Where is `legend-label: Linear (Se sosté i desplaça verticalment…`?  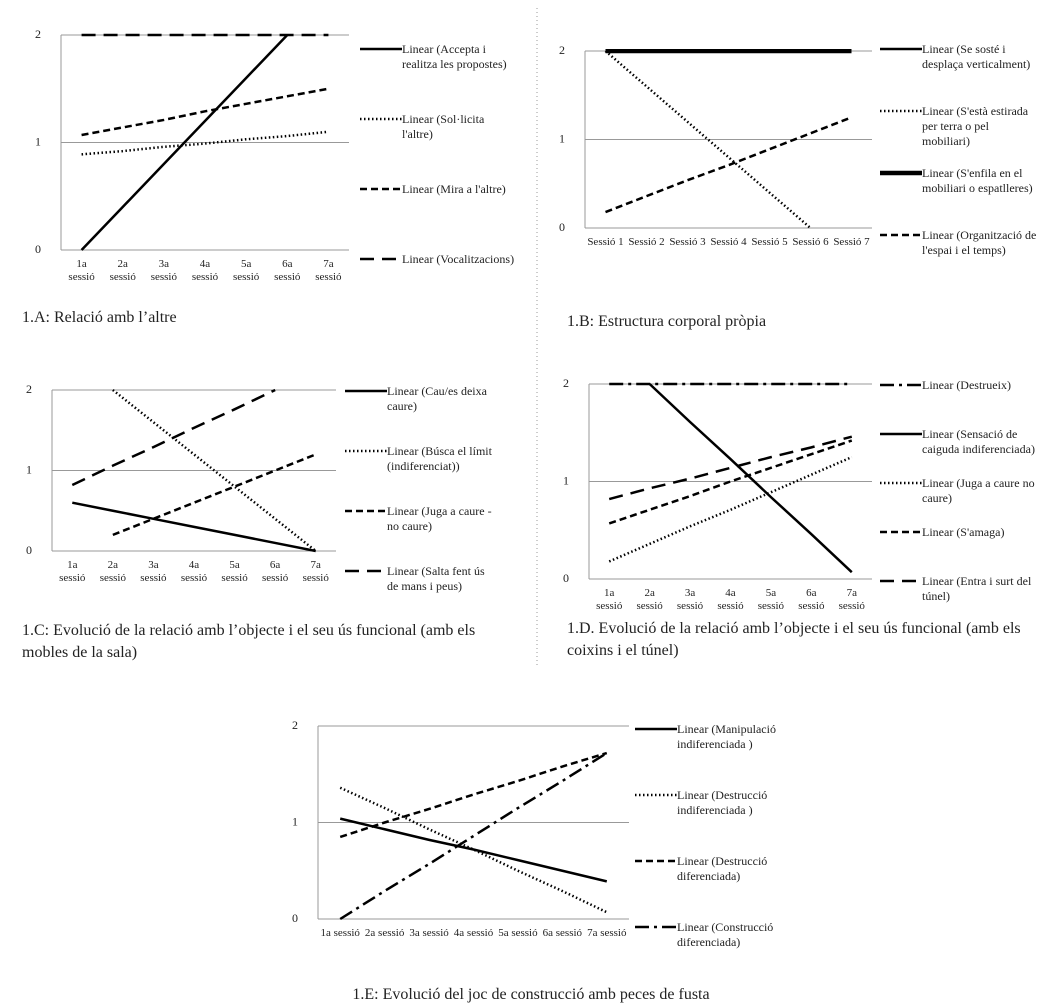
legend-label: Linear (Se sosté i desplaça verticalment… is located at coordinates (976, 56).